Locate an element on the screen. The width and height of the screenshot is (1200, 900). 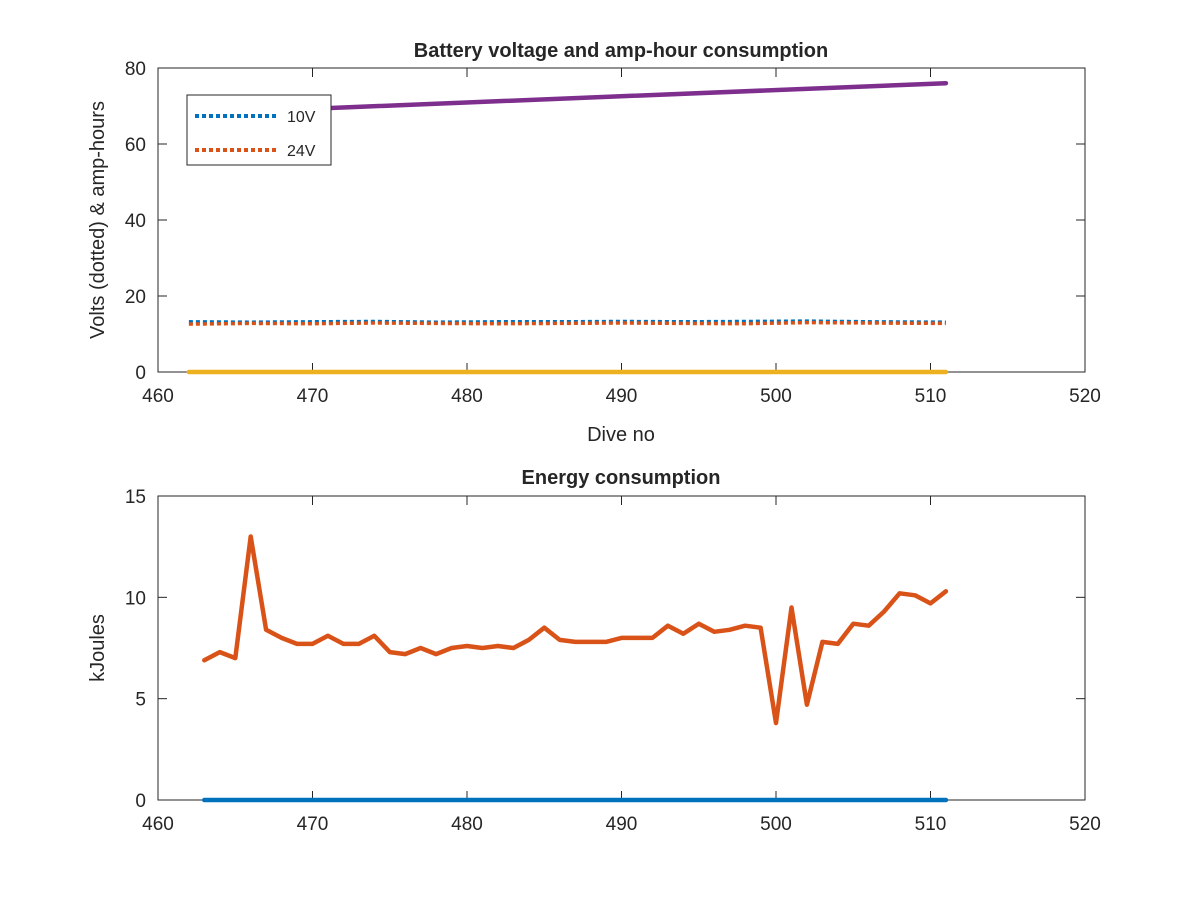
y-tick-label: 15 is located at coordinates (135, 497).